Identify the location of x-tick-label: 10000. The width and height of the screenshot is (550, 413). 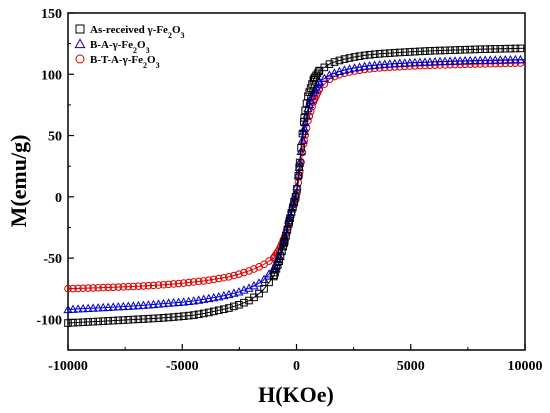
(525, 366).